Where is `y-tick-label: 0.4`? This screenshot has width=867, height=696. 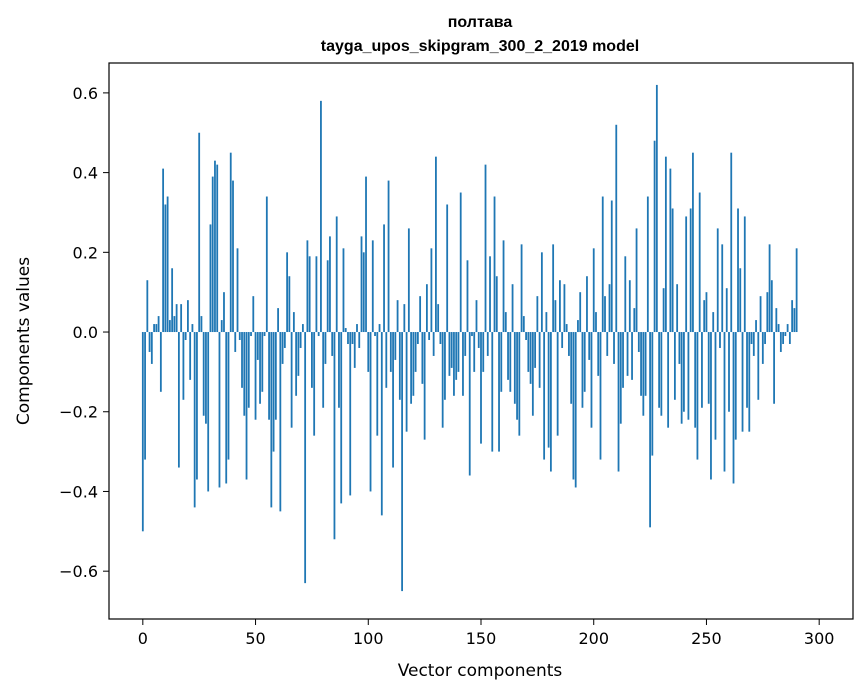
y-tick-label: 0.4 is located at coordinates (85, 173).